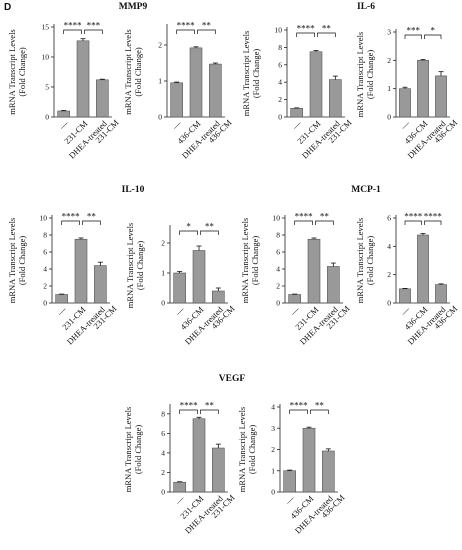 The width and height of the screenshot is (462, 550). I want to click on group-title-vegf: VEGF, so click(232, 379).